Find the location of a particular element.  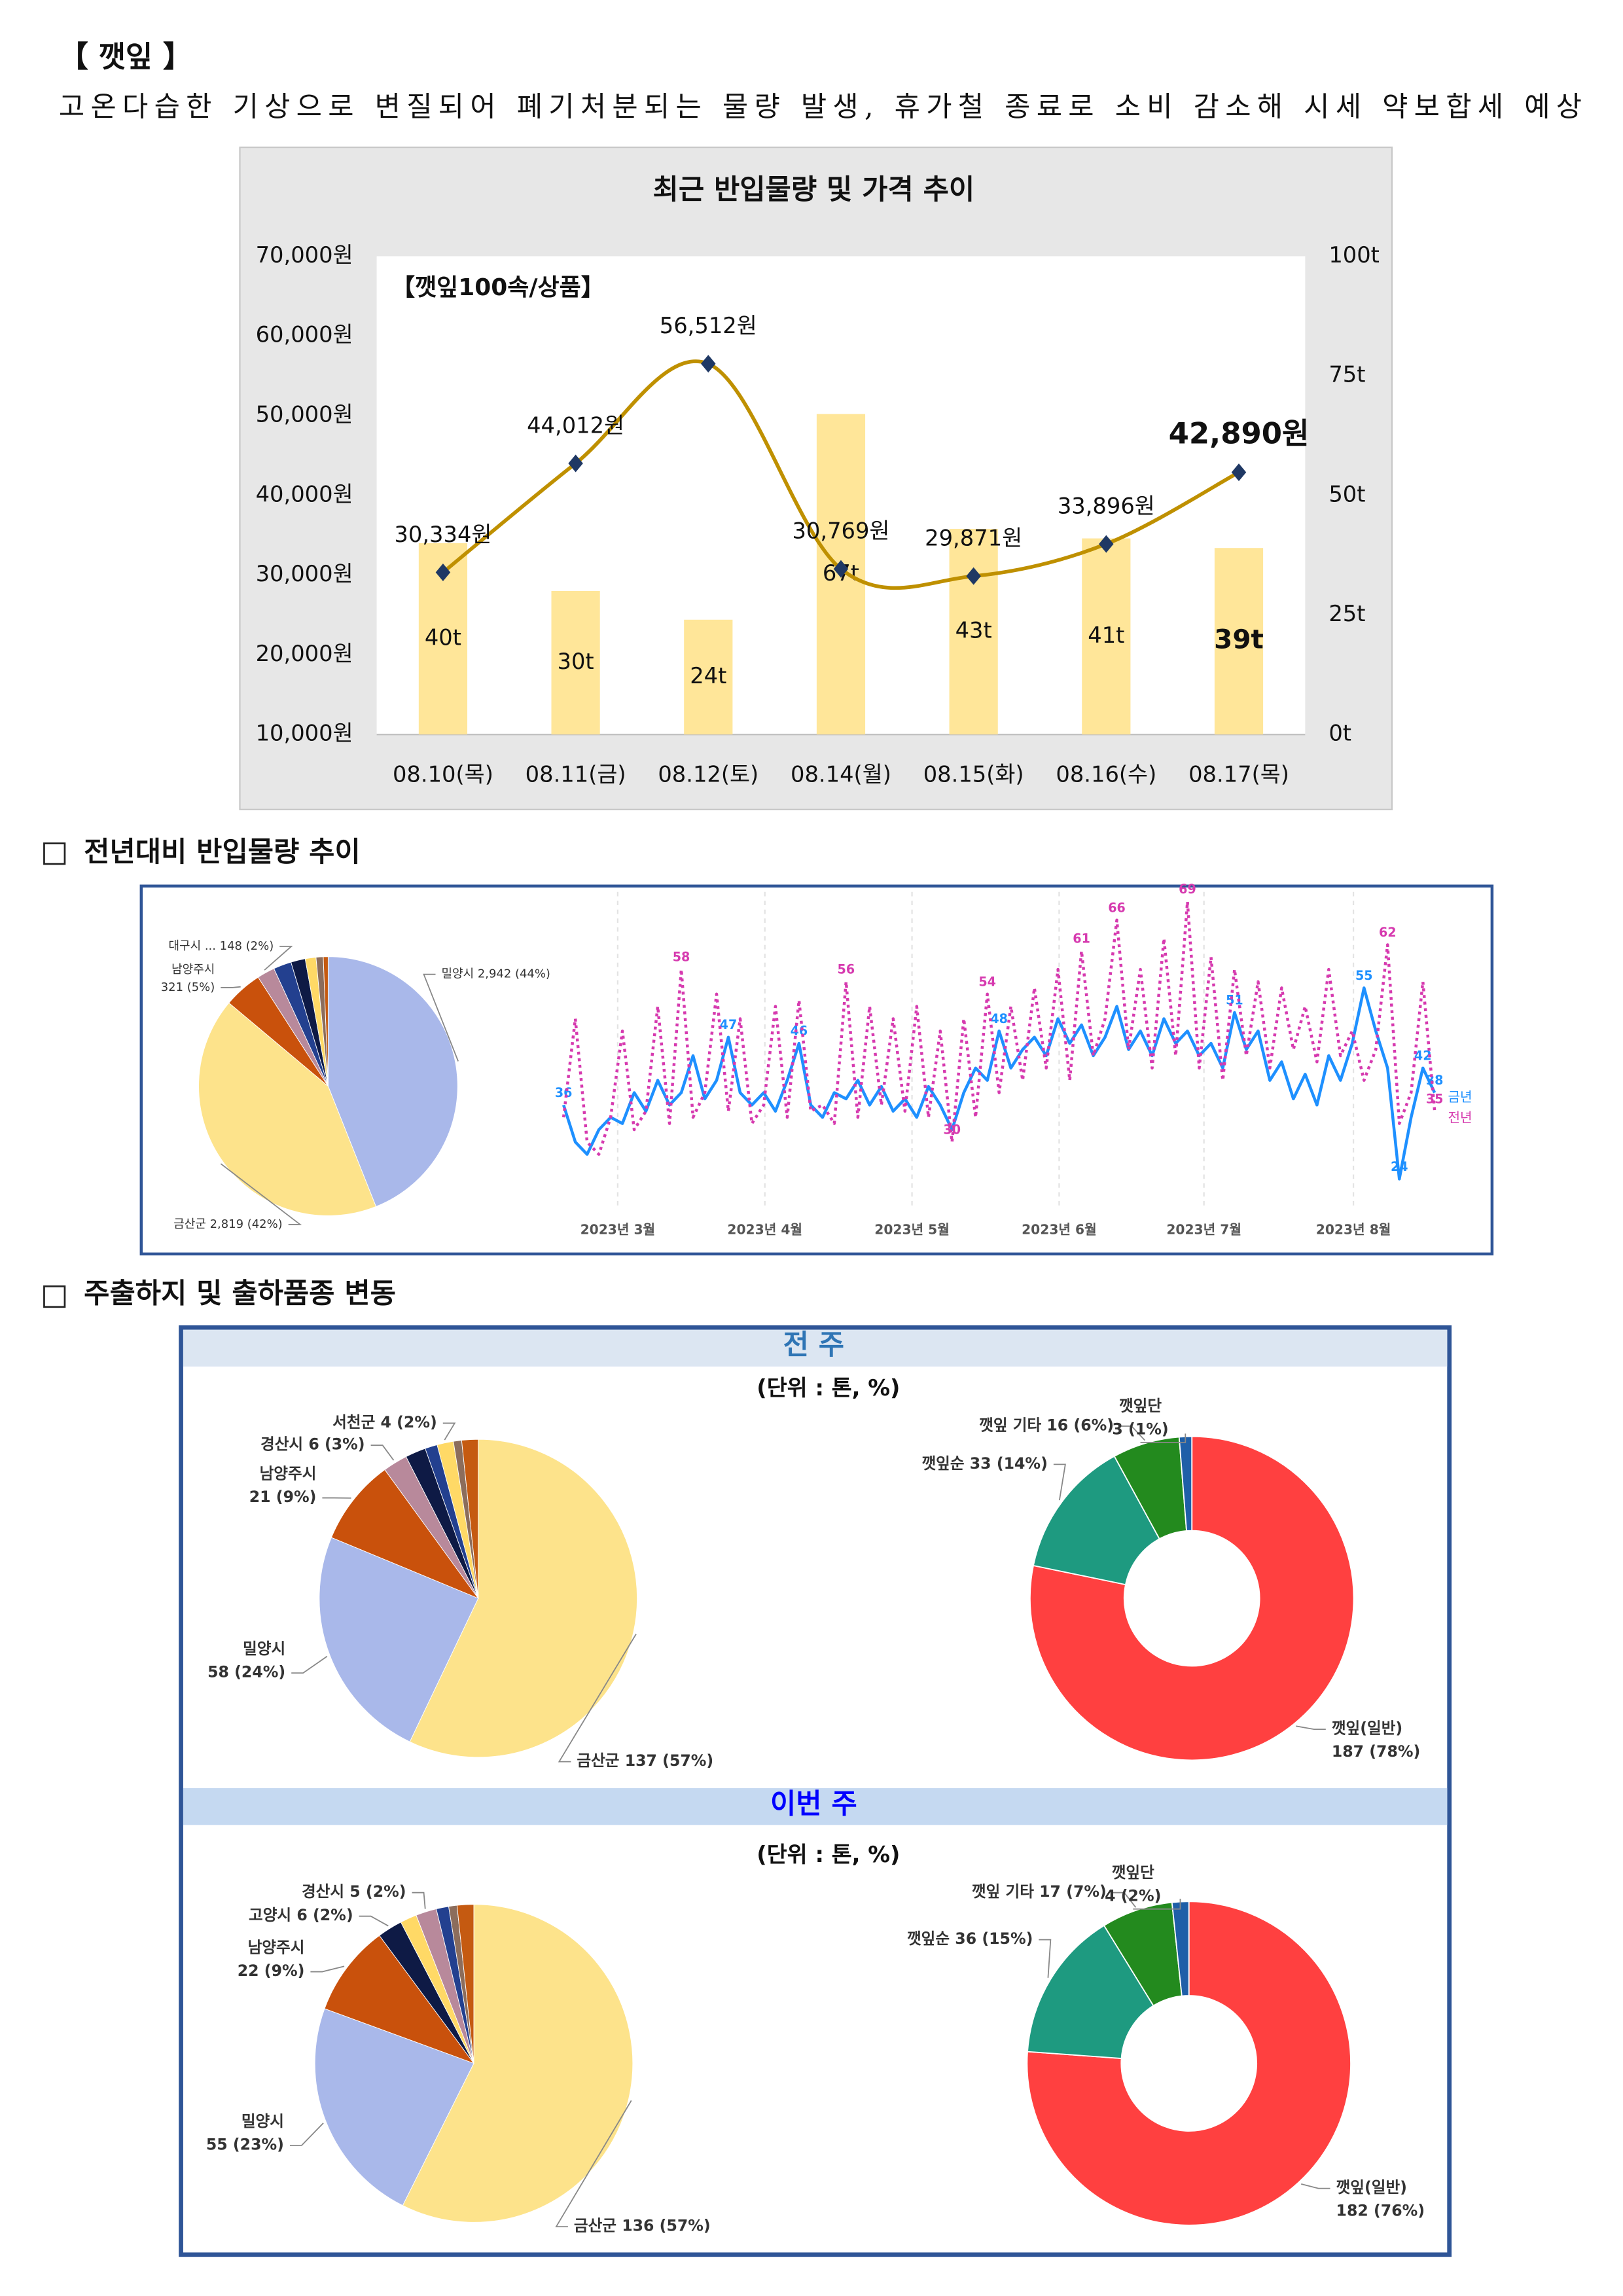

legend-label: 전년 is located at coordinates (1460, 1118).